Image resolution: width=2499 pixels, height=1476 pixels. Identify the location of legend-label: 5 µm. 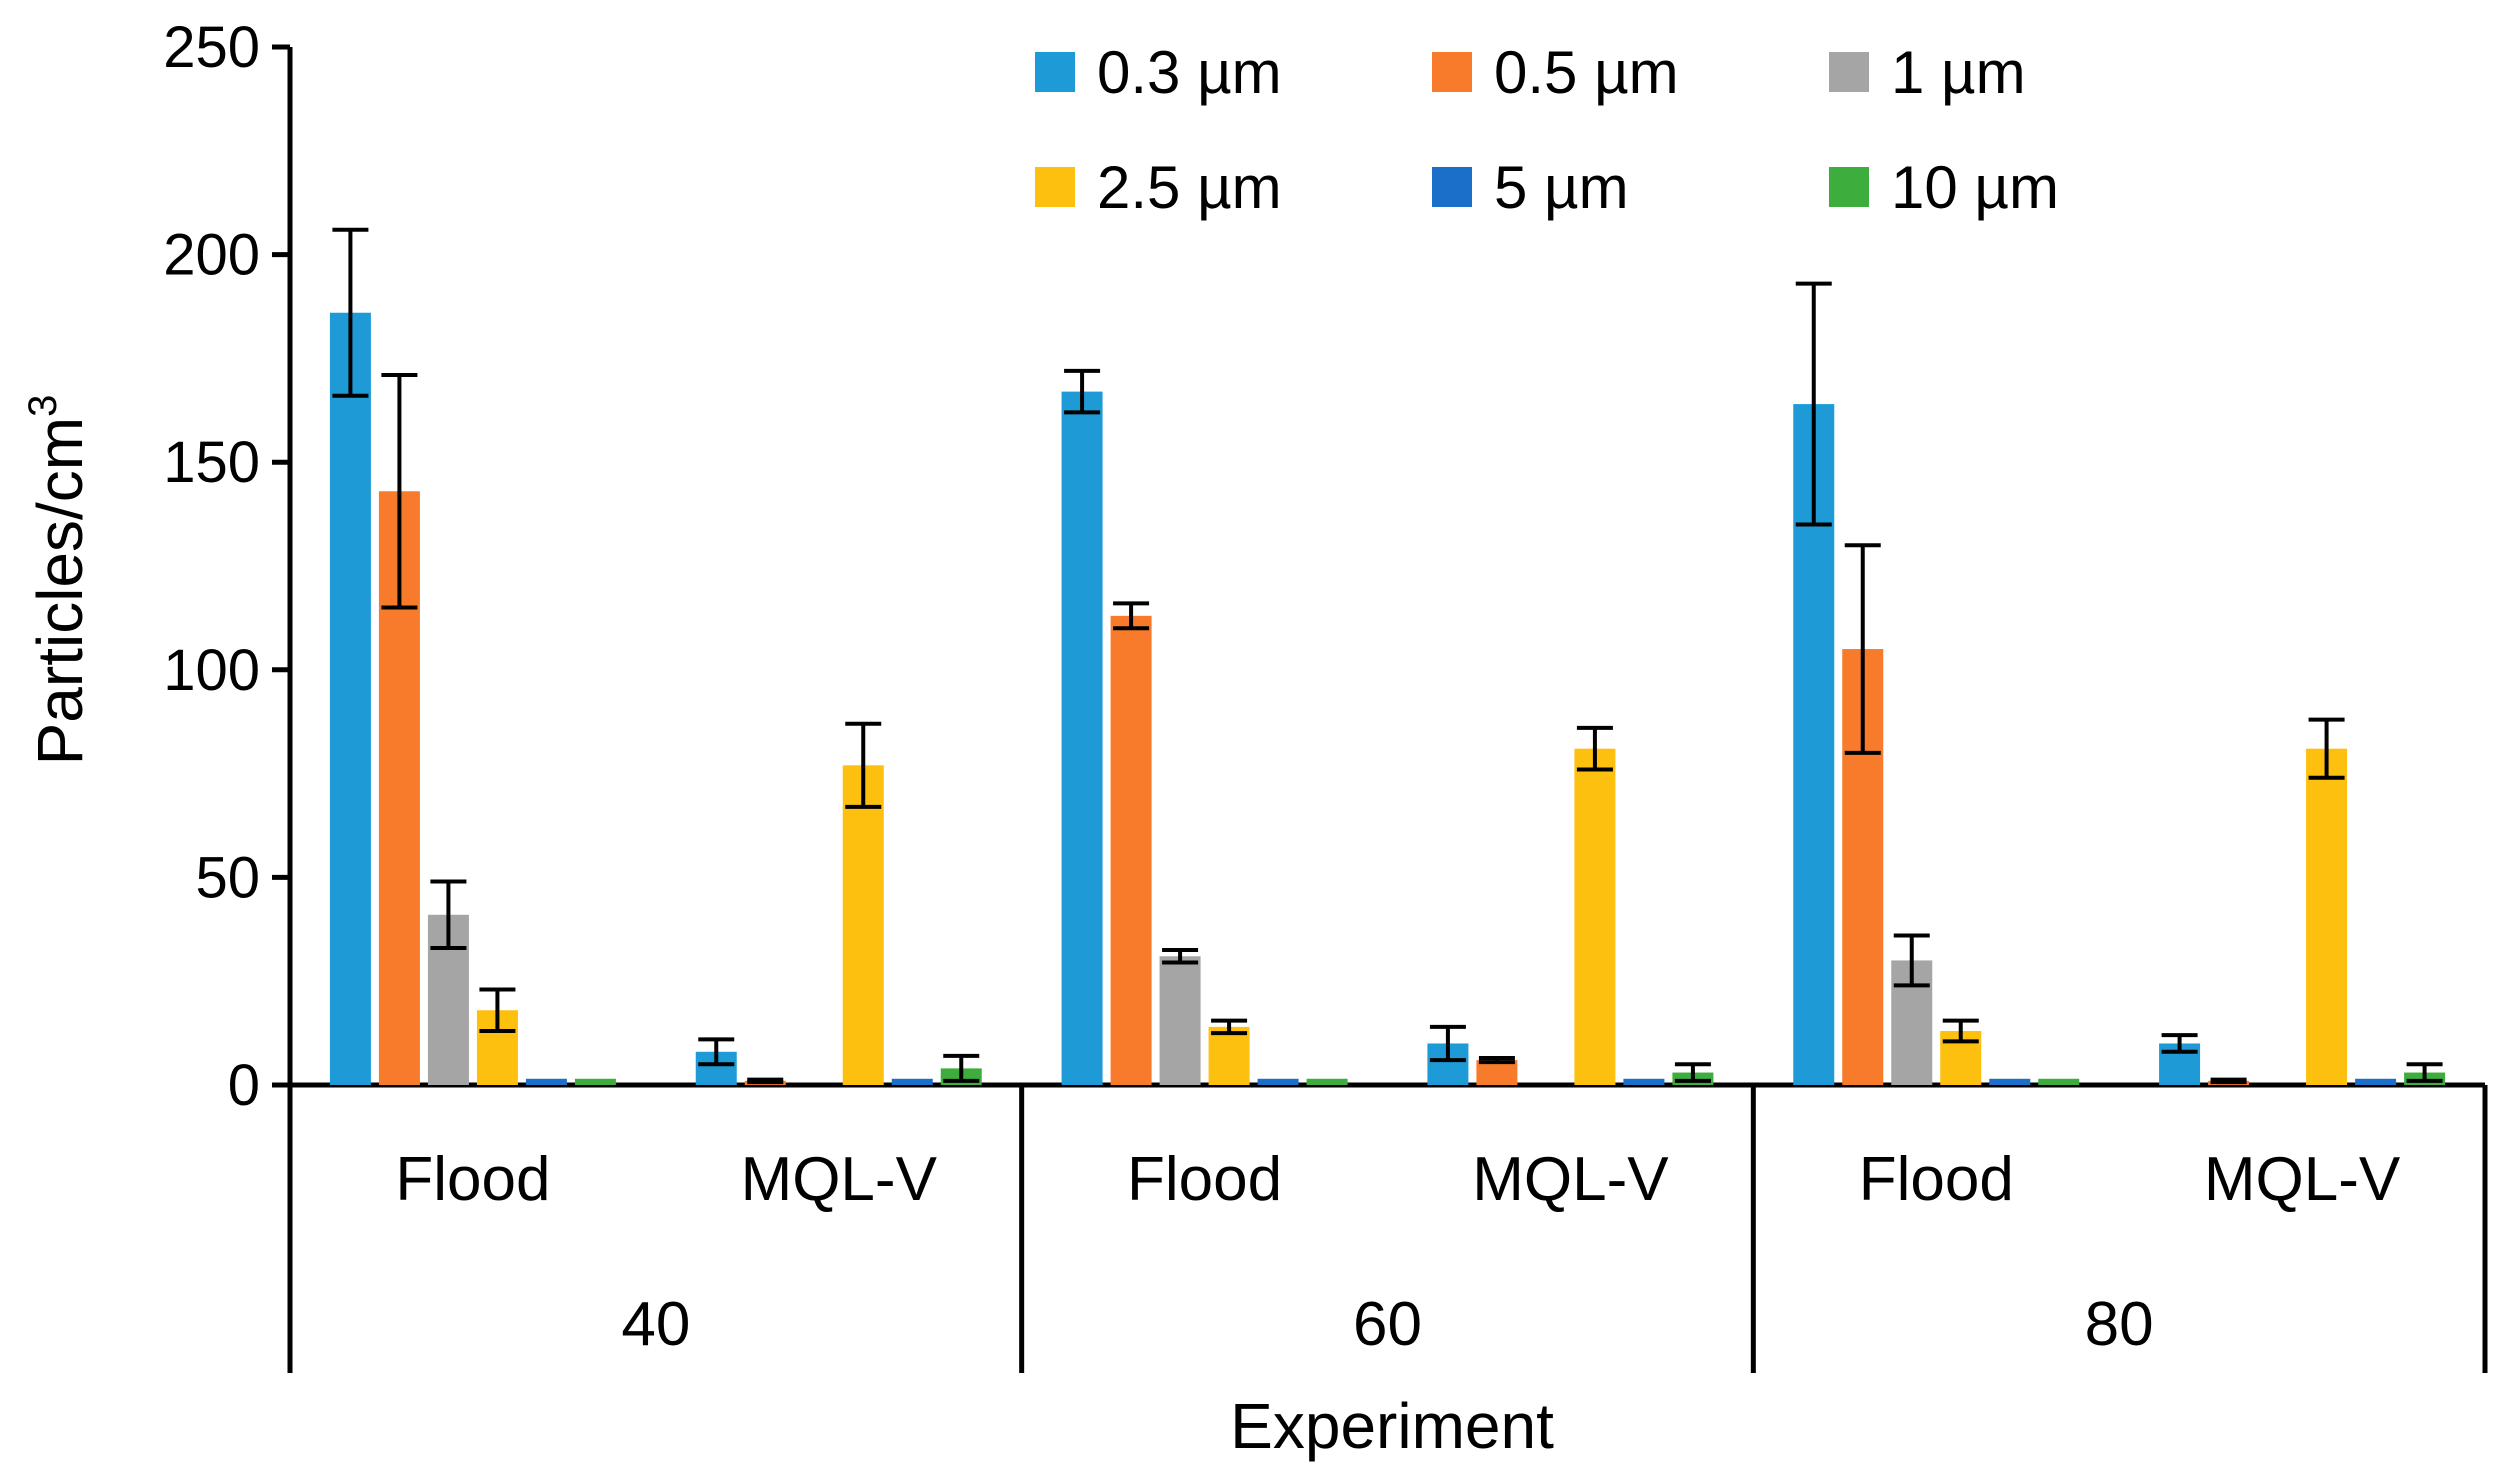
(1561, 187).